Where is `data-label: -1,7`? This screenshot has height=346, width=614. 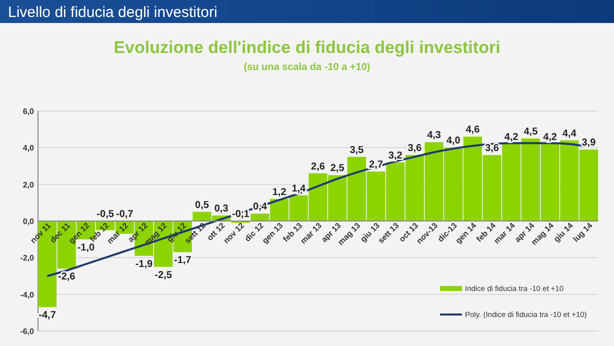 data-label: -1,7 is located at coordinates (183, 260).